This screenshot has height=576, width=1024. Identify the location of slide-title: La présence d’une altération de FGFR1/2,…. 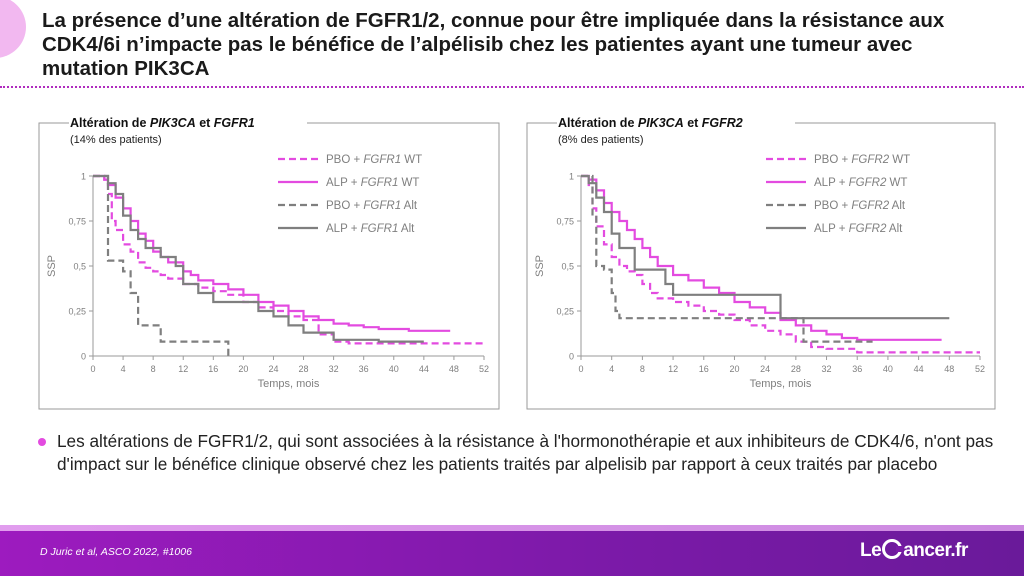
(493, 44).